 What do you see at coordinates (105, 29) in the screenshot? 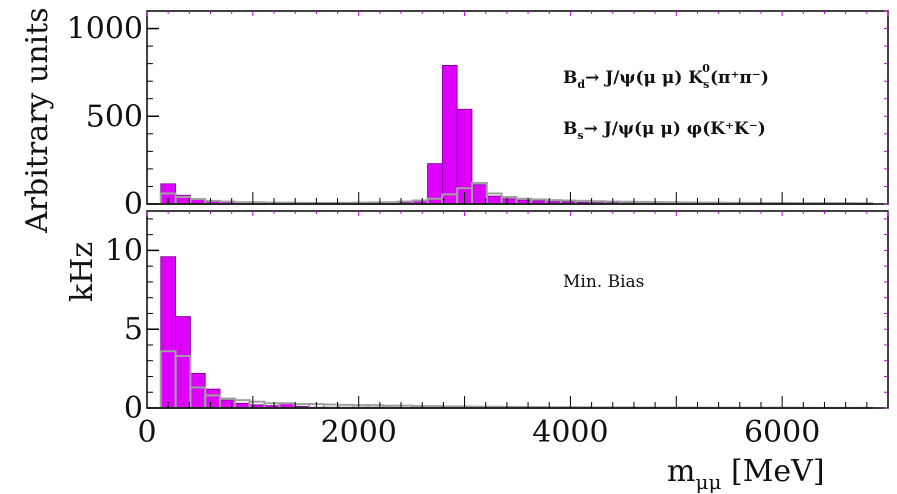
I see `top-y-tick-label-2: 1000` at bounding box center [105, 29].